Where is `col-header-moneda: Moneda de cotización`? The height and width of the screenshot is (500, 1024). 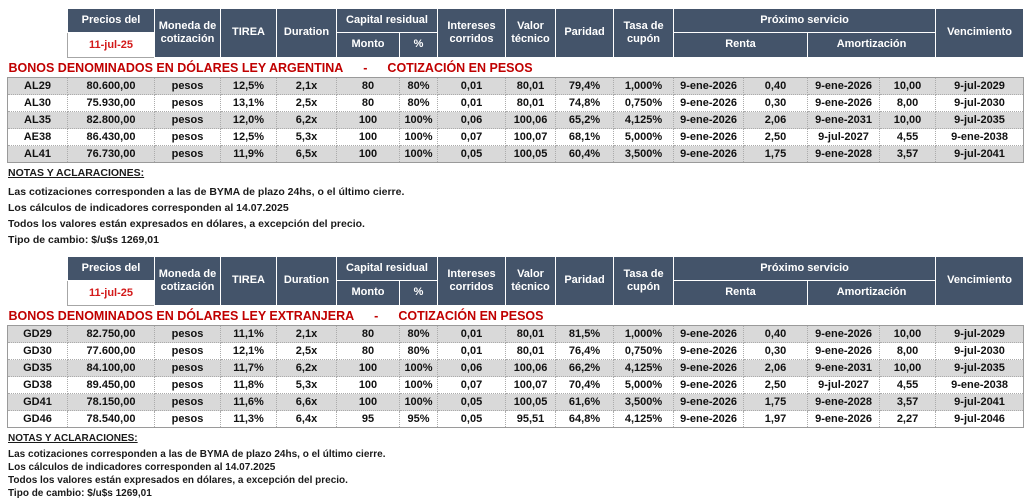
col-header-moneda: Moneda de cotización is located at coordinates (187, 33).